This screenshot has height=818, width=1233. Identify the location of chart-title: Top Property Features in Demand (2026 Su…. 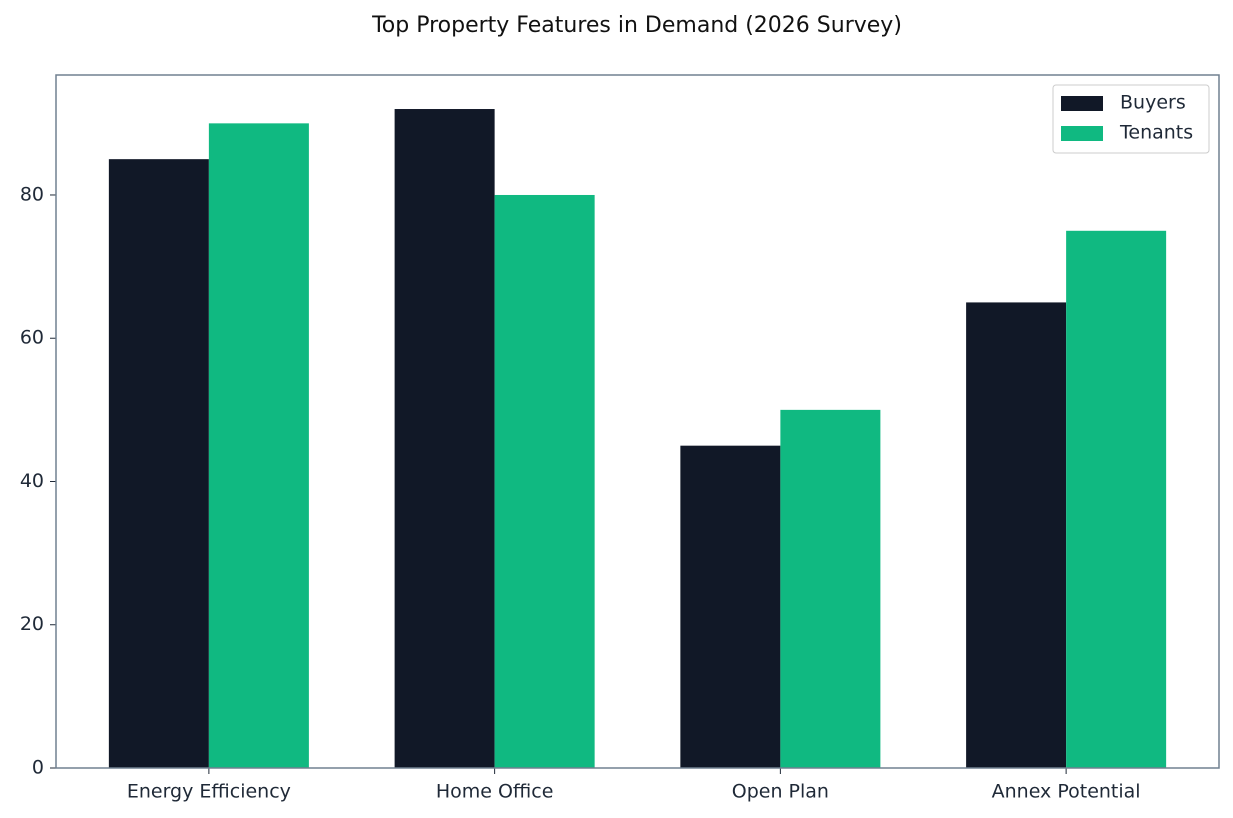
(636, 25).